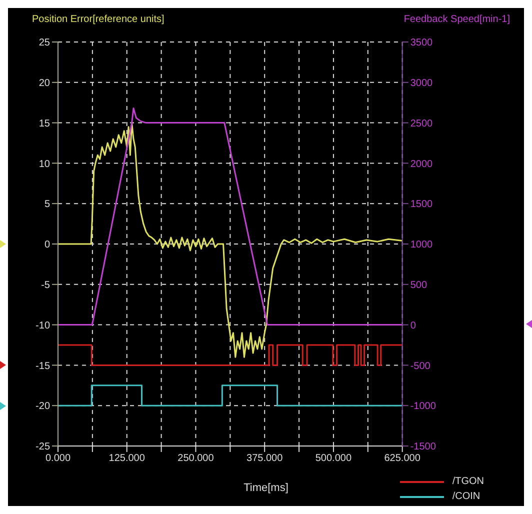  I want to click on y2-tick-label: 1000, so click(422, 245).